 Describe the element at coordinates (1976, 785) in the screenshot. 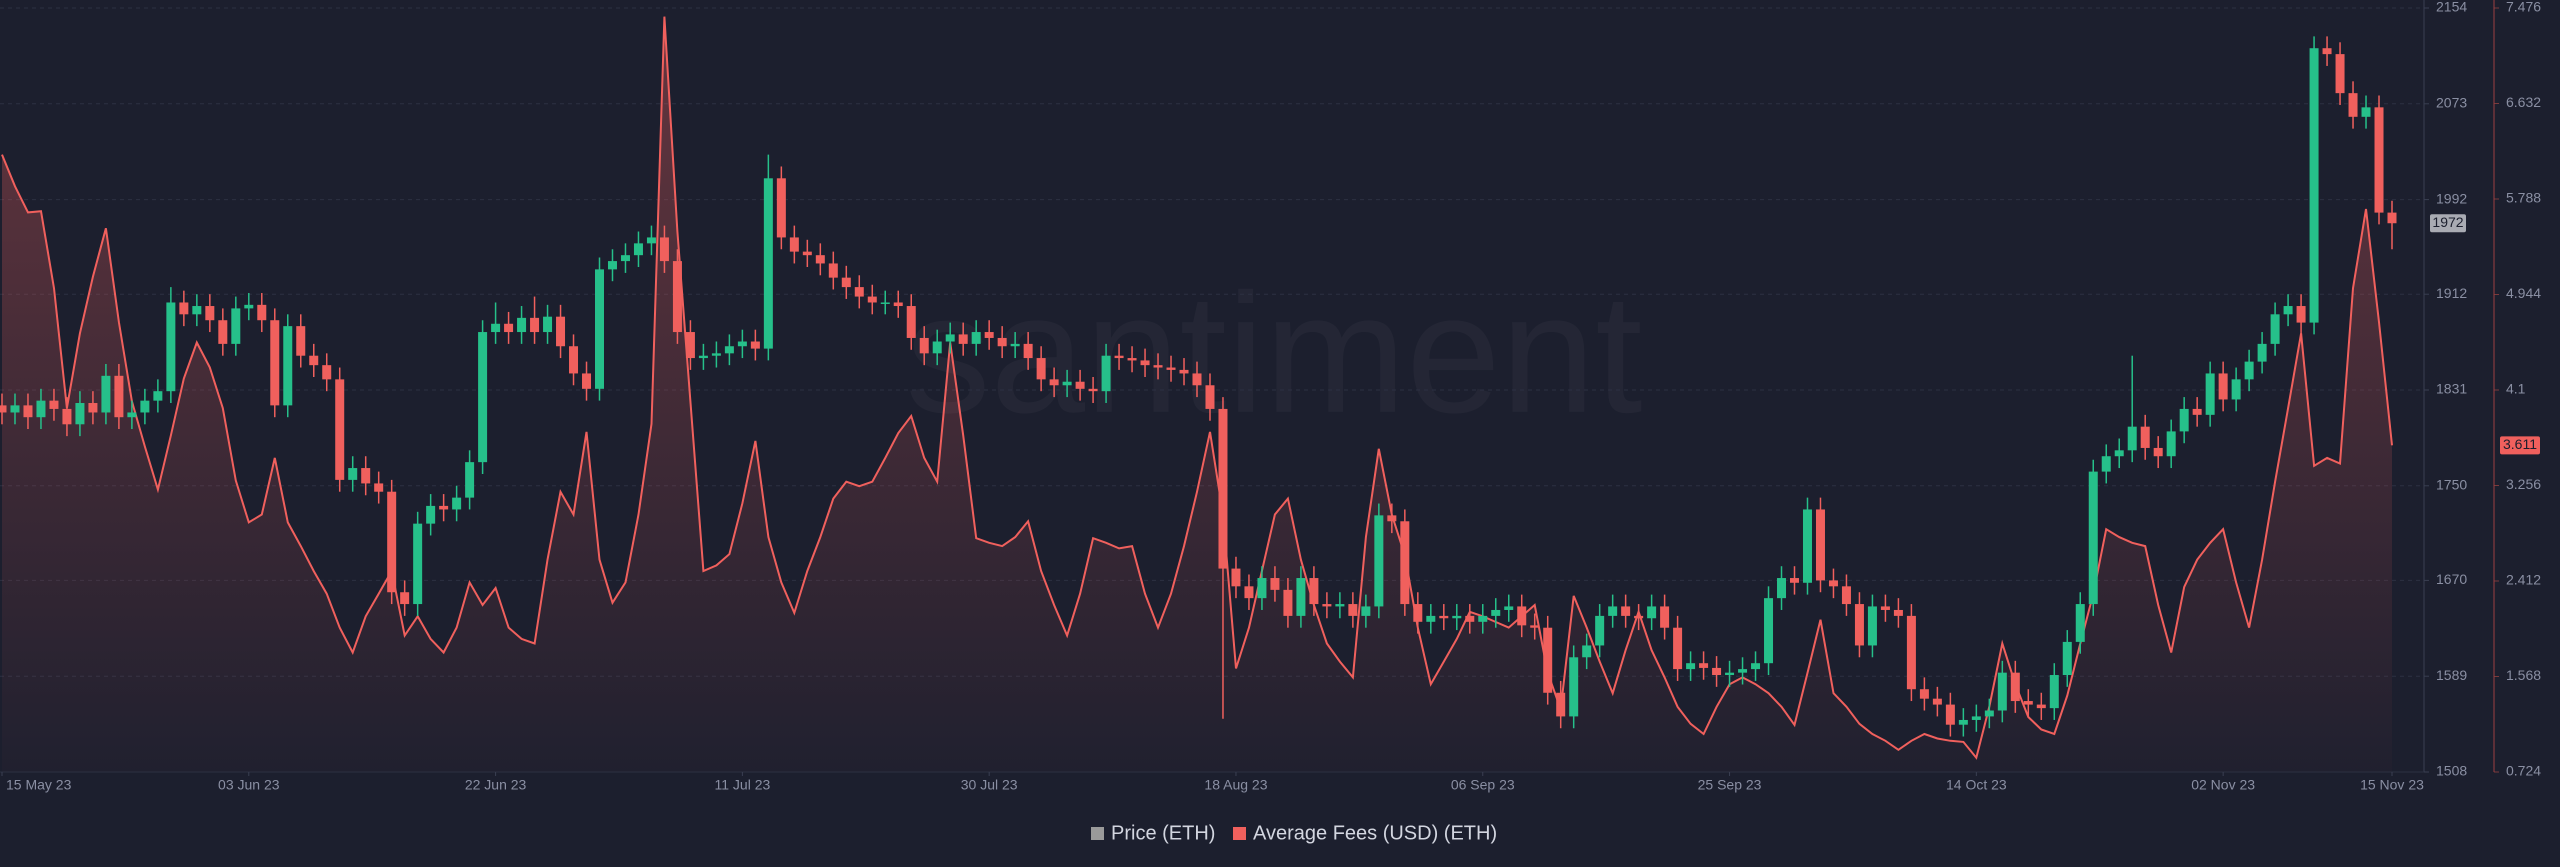

I see `x-tick-label: 14 Oct 23` at that location.